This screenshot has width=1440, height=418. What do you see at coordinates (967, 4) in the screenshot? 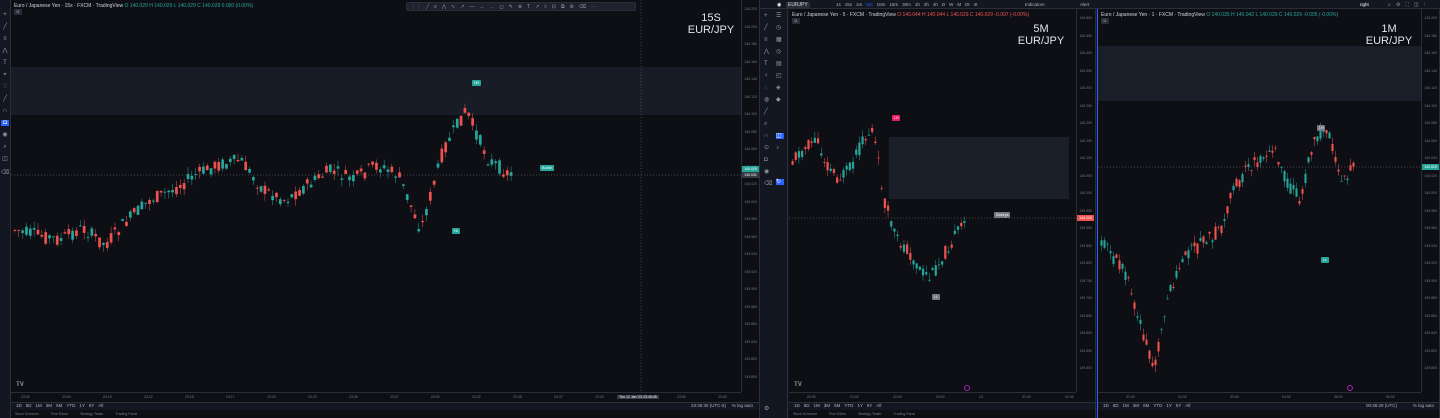
I see `interval-option: Dt` at bounding box center [967, 4].